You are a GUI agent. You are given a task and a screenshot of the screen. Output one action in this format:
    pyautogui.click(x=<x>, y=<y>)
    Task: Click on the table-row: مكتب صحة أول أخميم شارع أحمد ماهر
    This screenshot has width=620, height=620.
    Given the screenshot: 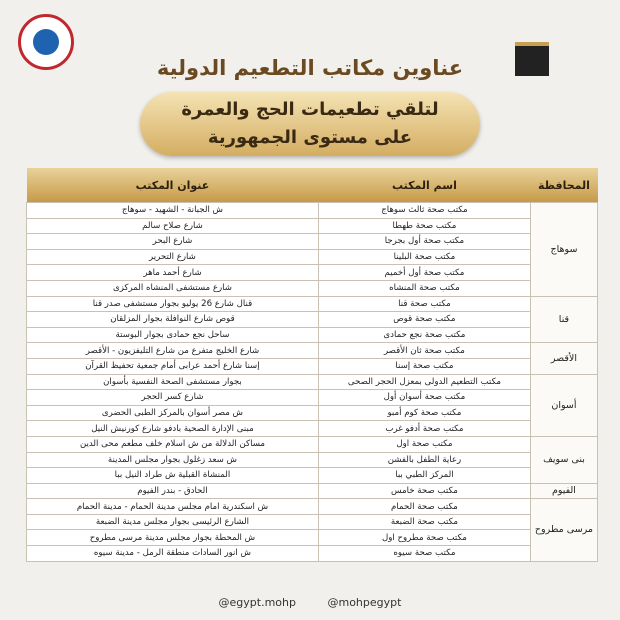 What is the action you would take?
    pyautogui.click(x=312, y=272)
    